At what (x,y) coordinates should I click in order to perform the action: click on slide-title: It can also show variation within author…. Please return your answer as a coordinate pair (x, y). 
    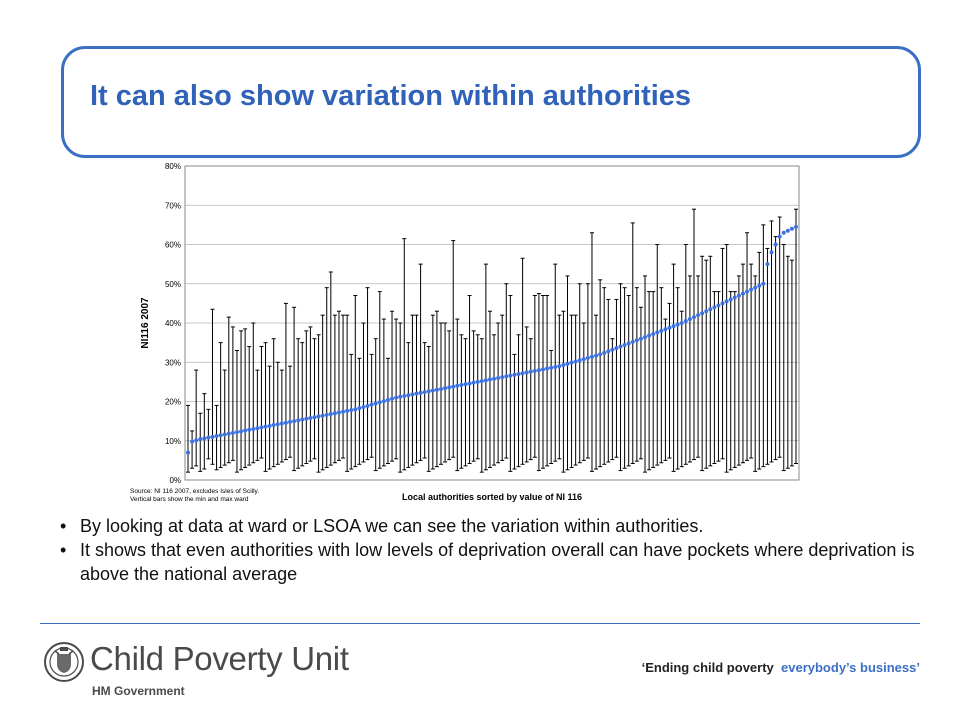
    Looking at the image, I should click on (391, 96).